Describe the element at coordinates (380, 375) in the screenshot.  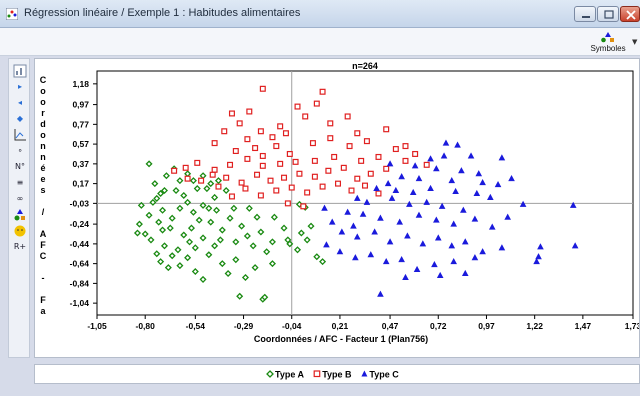
I see `legend-item: Type C` at that location.